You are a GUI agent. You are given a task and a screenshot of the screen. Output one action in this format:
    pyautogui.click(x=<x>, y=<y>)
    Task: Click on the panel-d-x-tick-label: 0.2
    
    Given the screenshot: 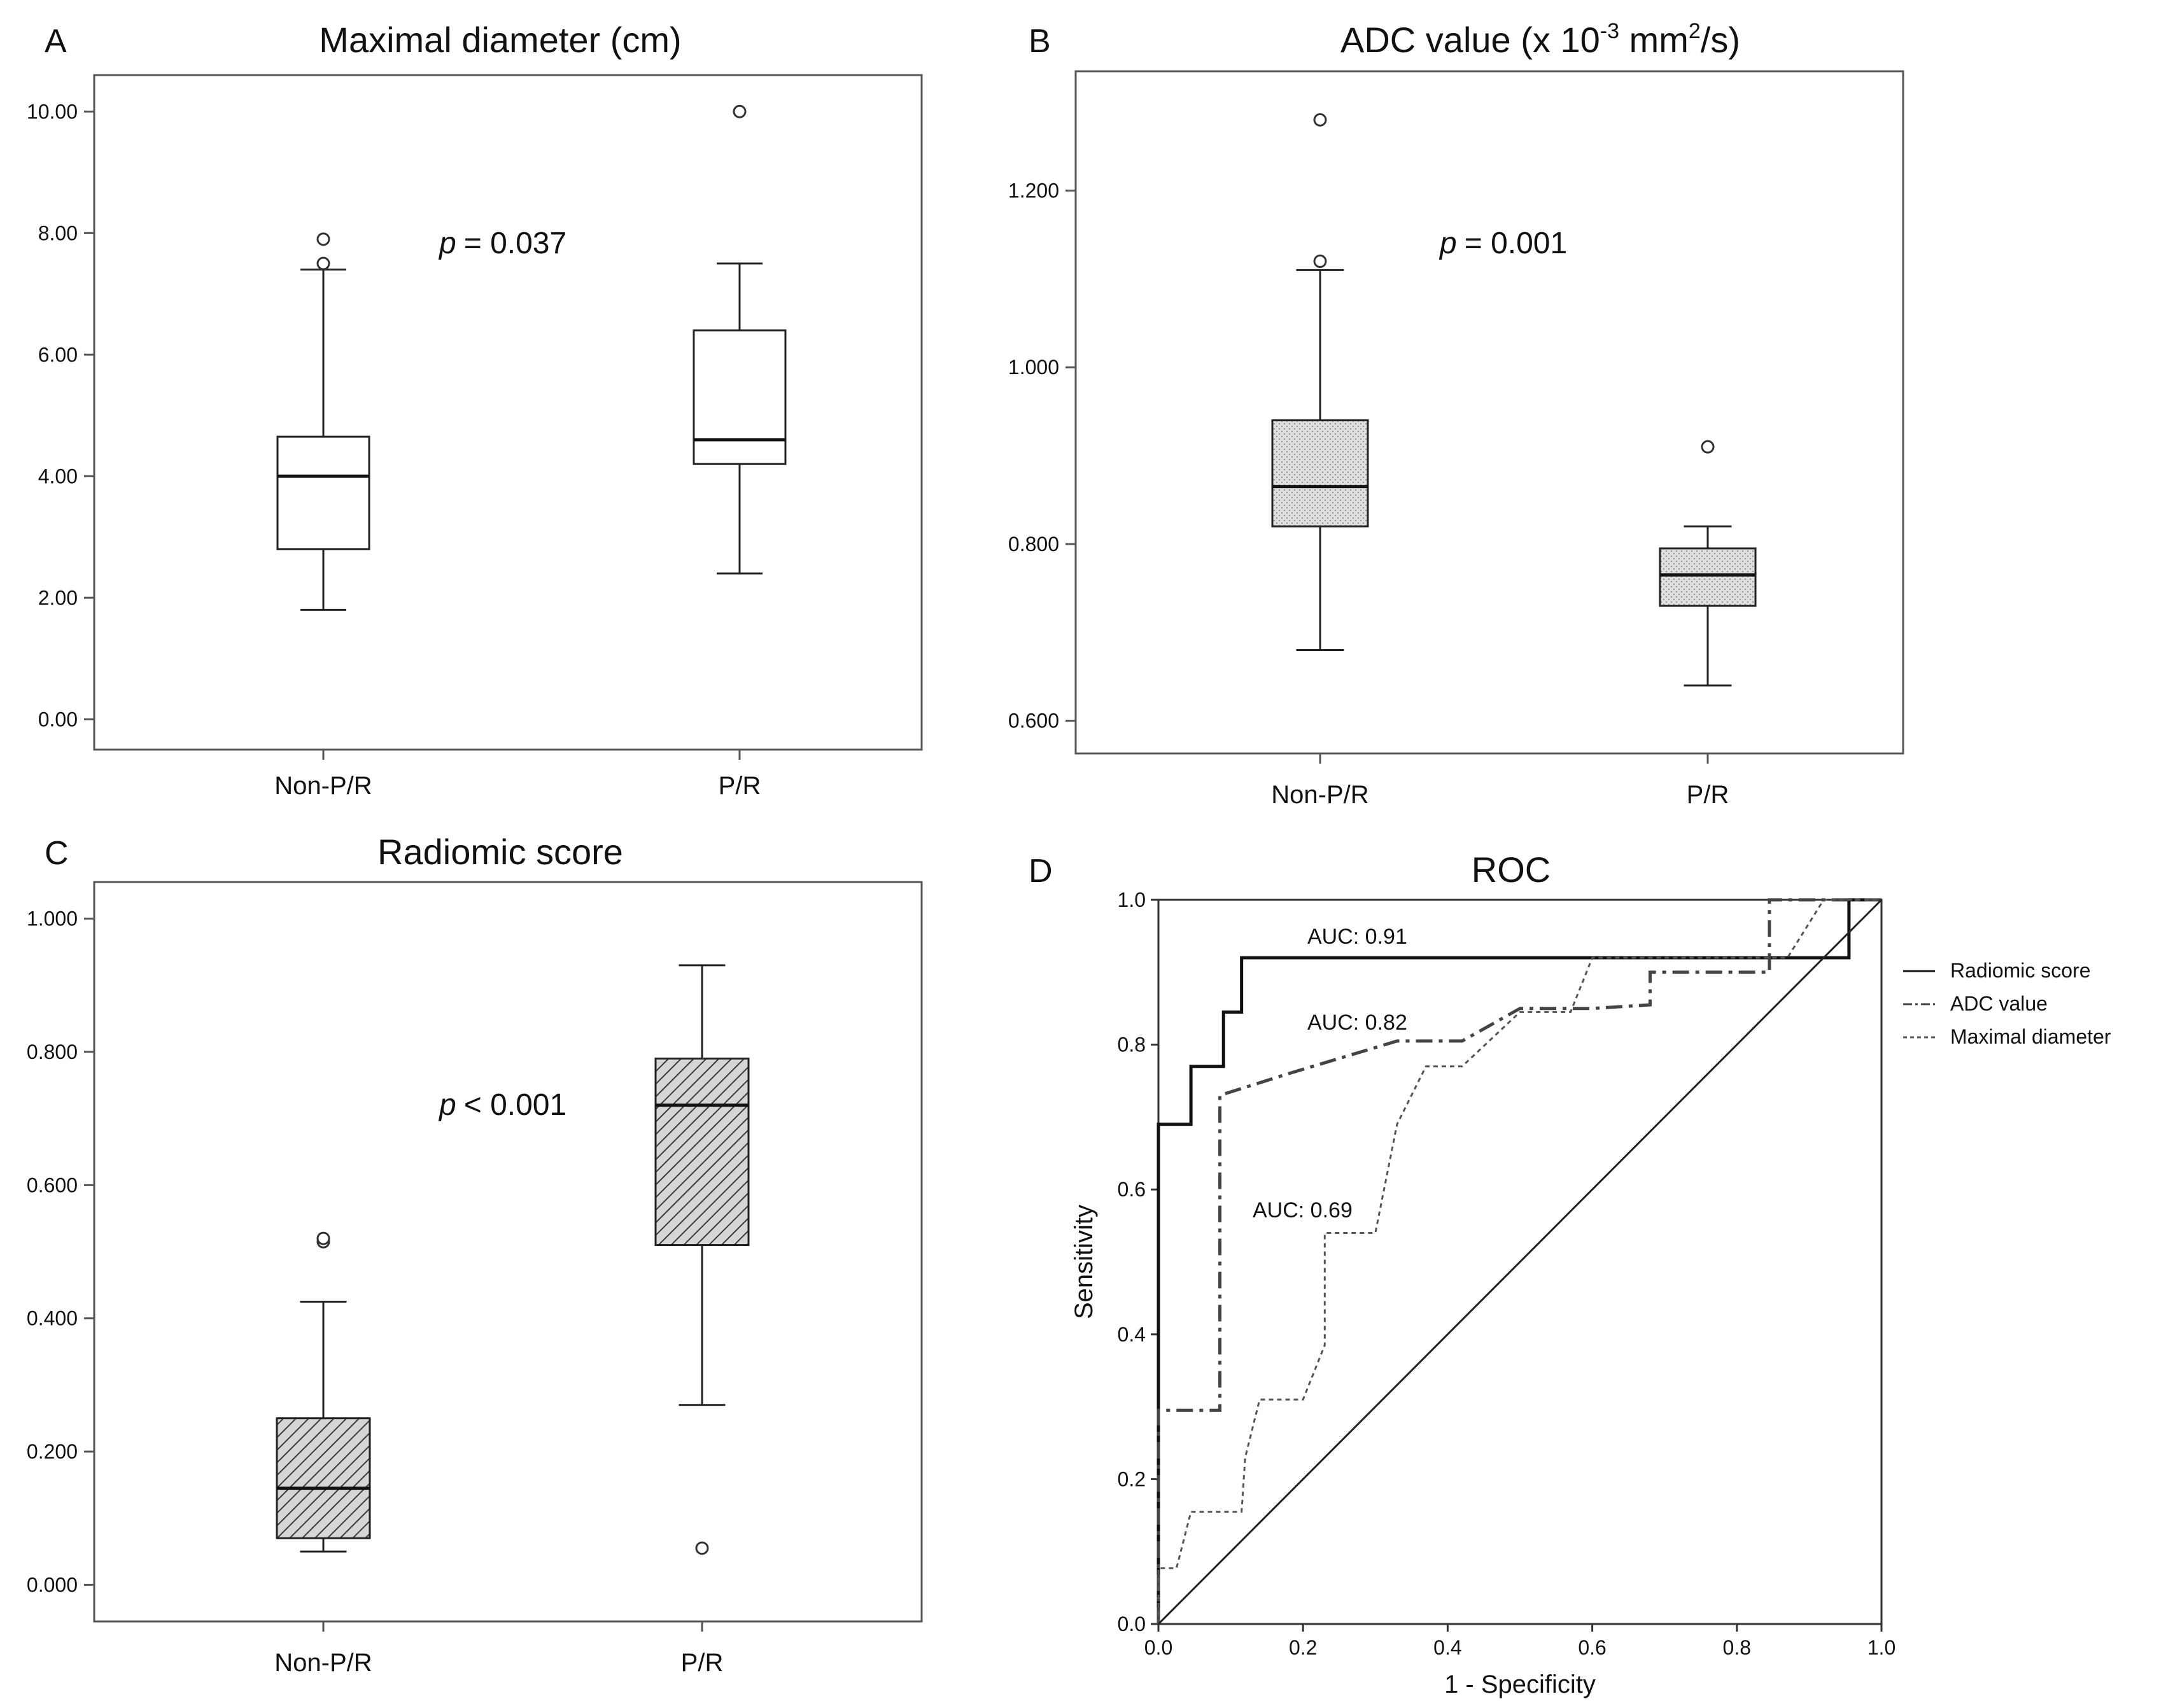 What is the action you would take?
    pyautogui.click(x=1303, y=1647)
    